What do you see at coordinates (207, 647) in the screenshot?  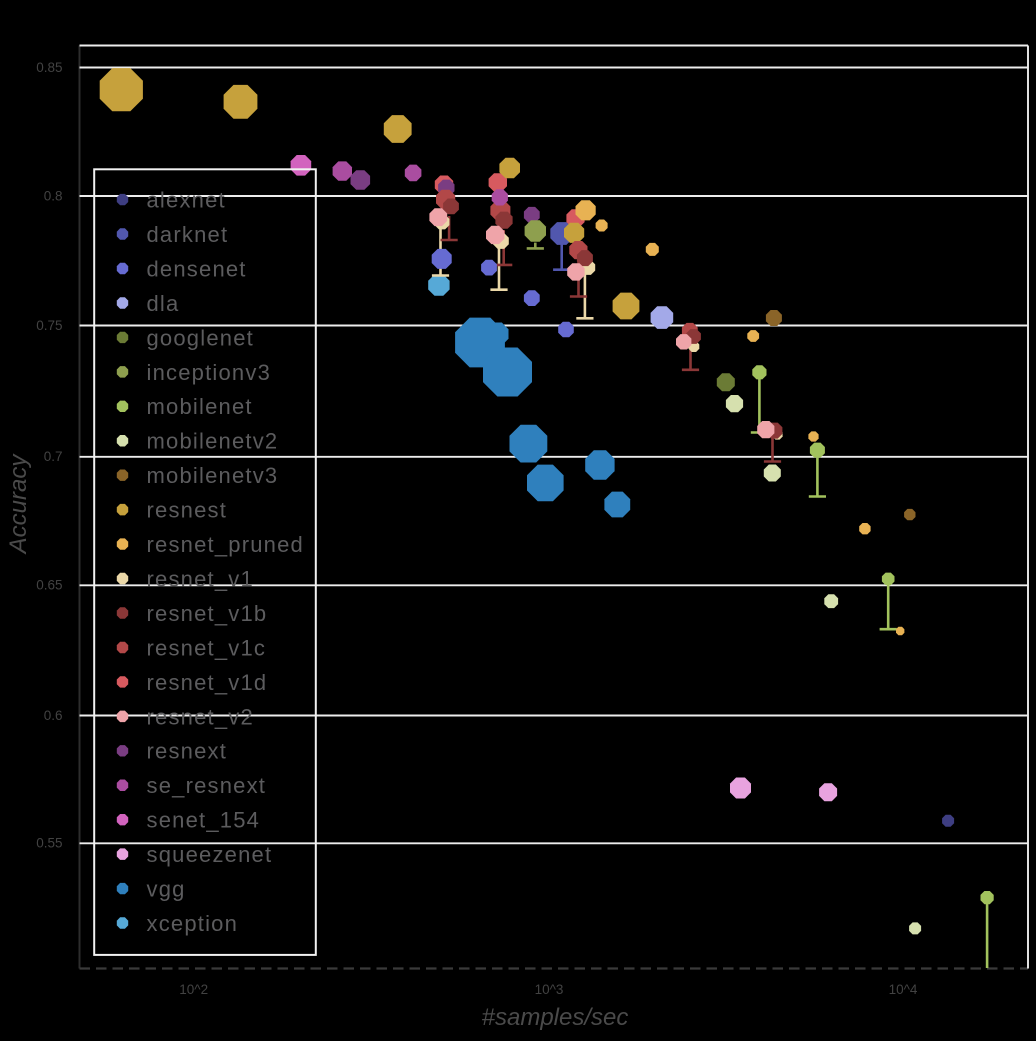 I see `svg-text: resnet_v1c` at bounding box center [207, 647].